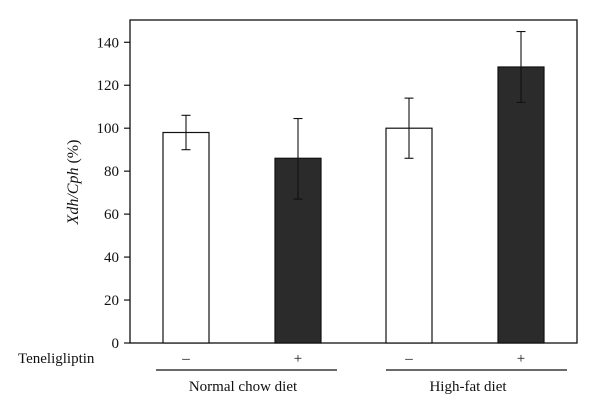 This screenshot has width=600, height=418. What do you see at coordinates (353, 359) in the screenshot?
I see `teneligliptin-signs: – + – +` at bounding box center [353, 359].